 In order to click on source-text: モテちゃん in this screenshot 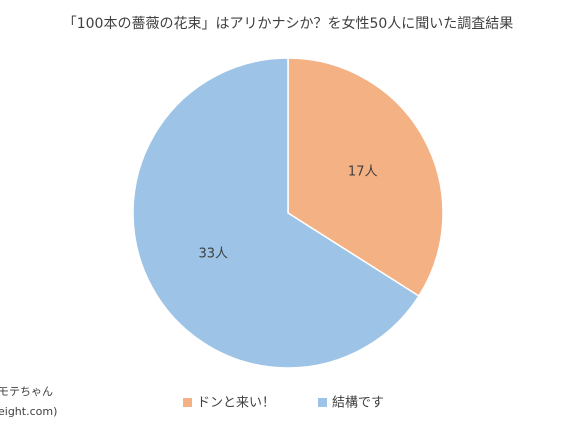, I will do `click(26, 391)`.